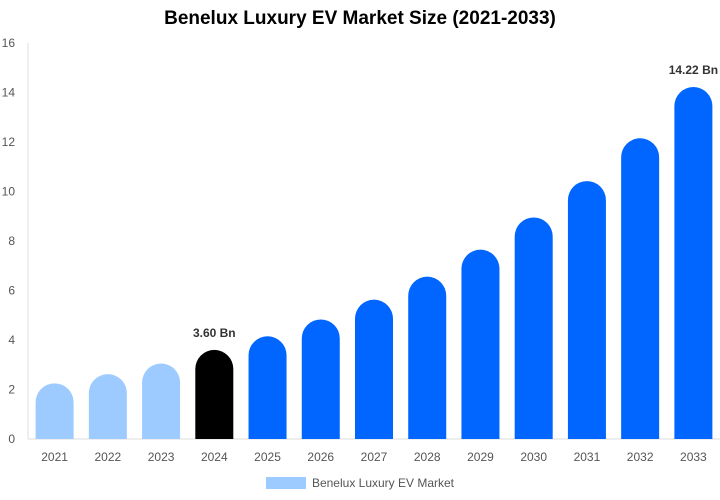 The height and width of the screenshot is (500, 720). I want to click on y-tick-label: 12, so click(9, 142).